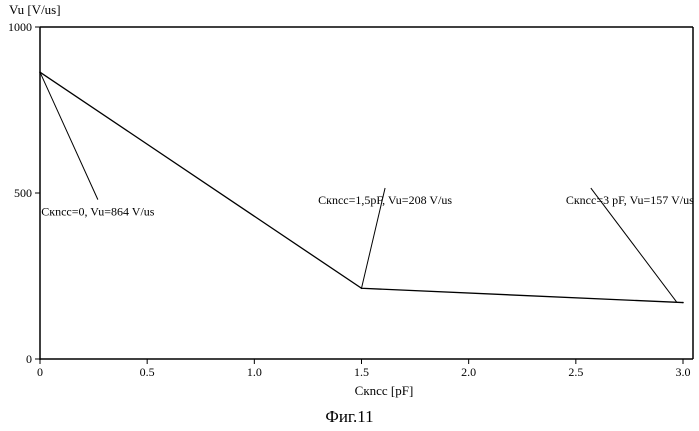 The width and height of the screenshot is (699, 431). I want to click on x-tick-label: 3.0, so click(683, 372).